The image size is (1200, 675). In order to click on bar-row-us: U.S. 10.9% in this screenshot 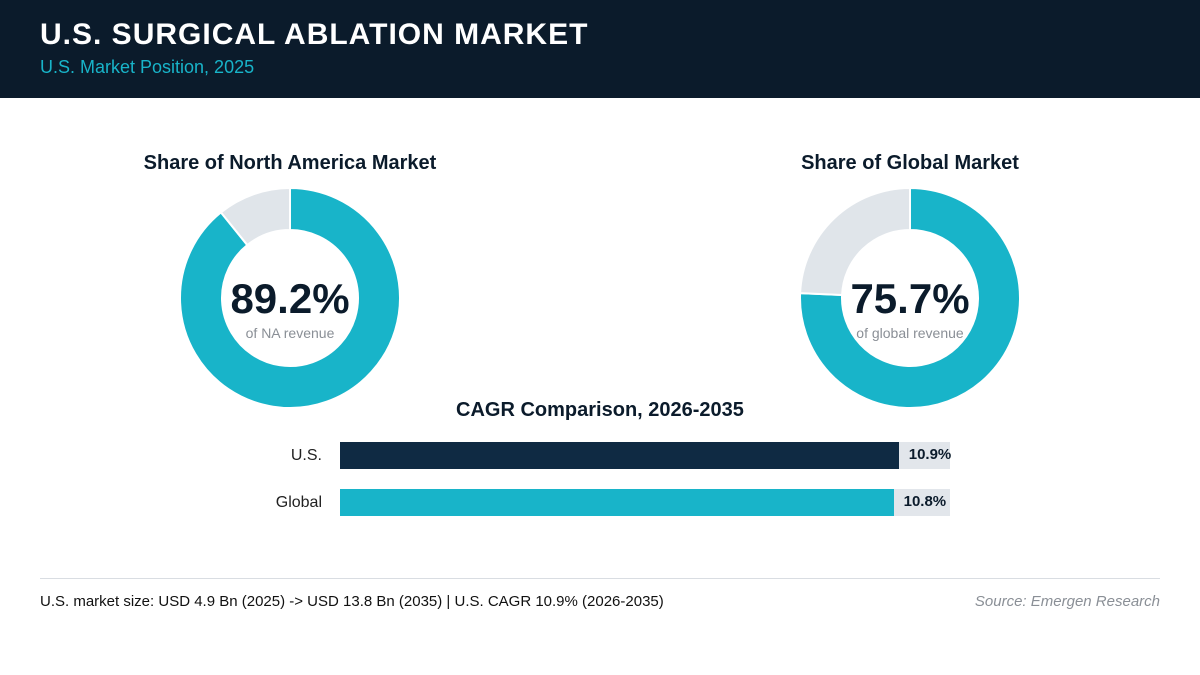, I will do `click(600, 456)`.